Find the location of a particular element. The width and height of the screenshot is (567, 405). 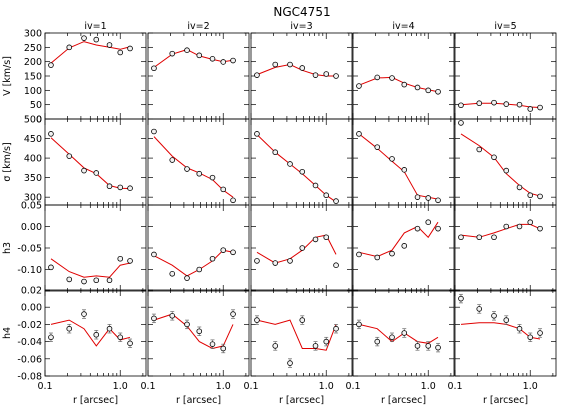

y-axis-label: h3 is located at coordinates (7, 248).